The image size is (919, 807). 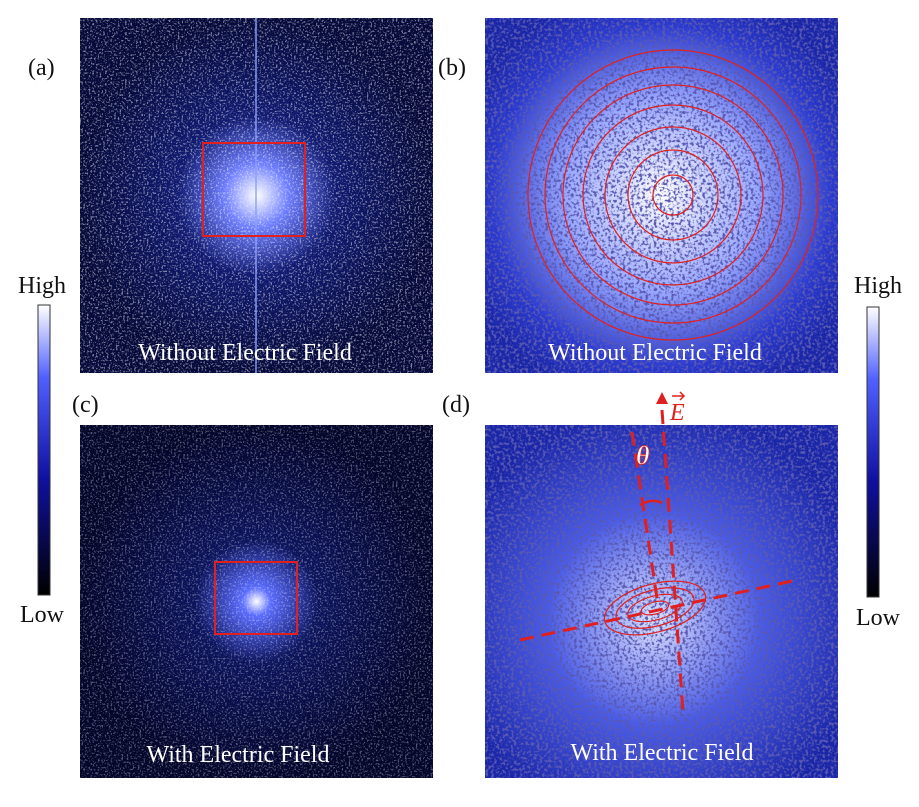 What do you see at coordinates (456, 405) in the screenshot?
I see `panel-label: (d)` at bounding box center [456, 405].